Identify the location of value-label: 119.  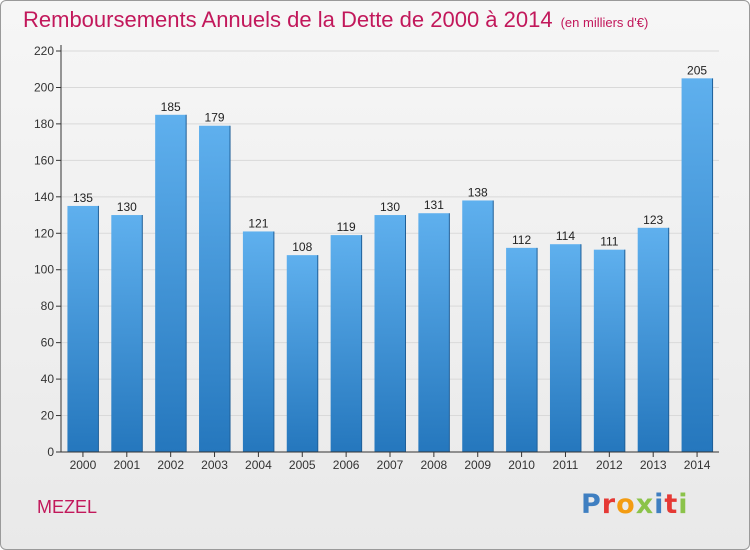
(346, 227).